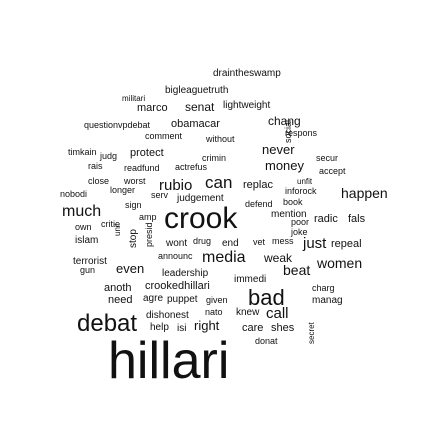  What do you see at coordinates (230, 243) in the screenshot?
I see `cloud-word-end: end` at bounding box center [230, 243].